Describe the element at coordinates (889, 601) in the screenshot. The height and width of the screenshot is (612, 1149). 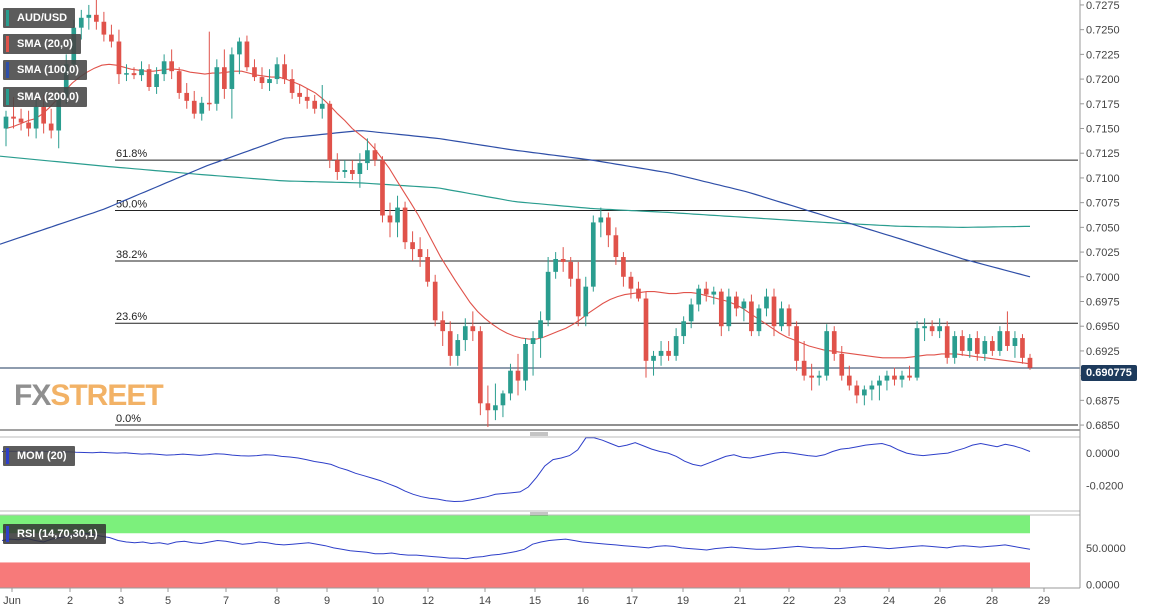
I see `x-tick-label: 24` at that location.